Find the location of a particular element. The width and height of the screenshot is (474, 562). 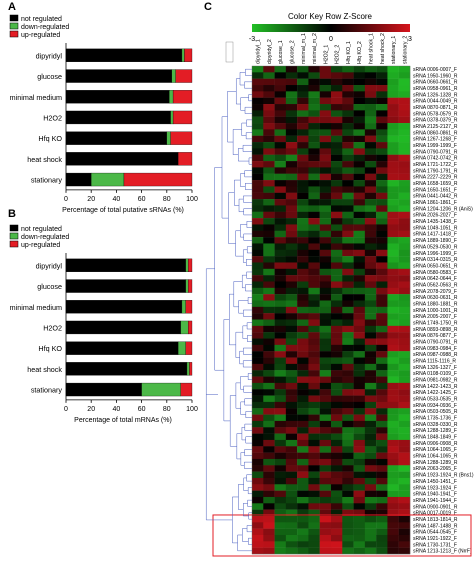

row-label: sRNA 1996-1999_F is located at coordinates (435, 254).